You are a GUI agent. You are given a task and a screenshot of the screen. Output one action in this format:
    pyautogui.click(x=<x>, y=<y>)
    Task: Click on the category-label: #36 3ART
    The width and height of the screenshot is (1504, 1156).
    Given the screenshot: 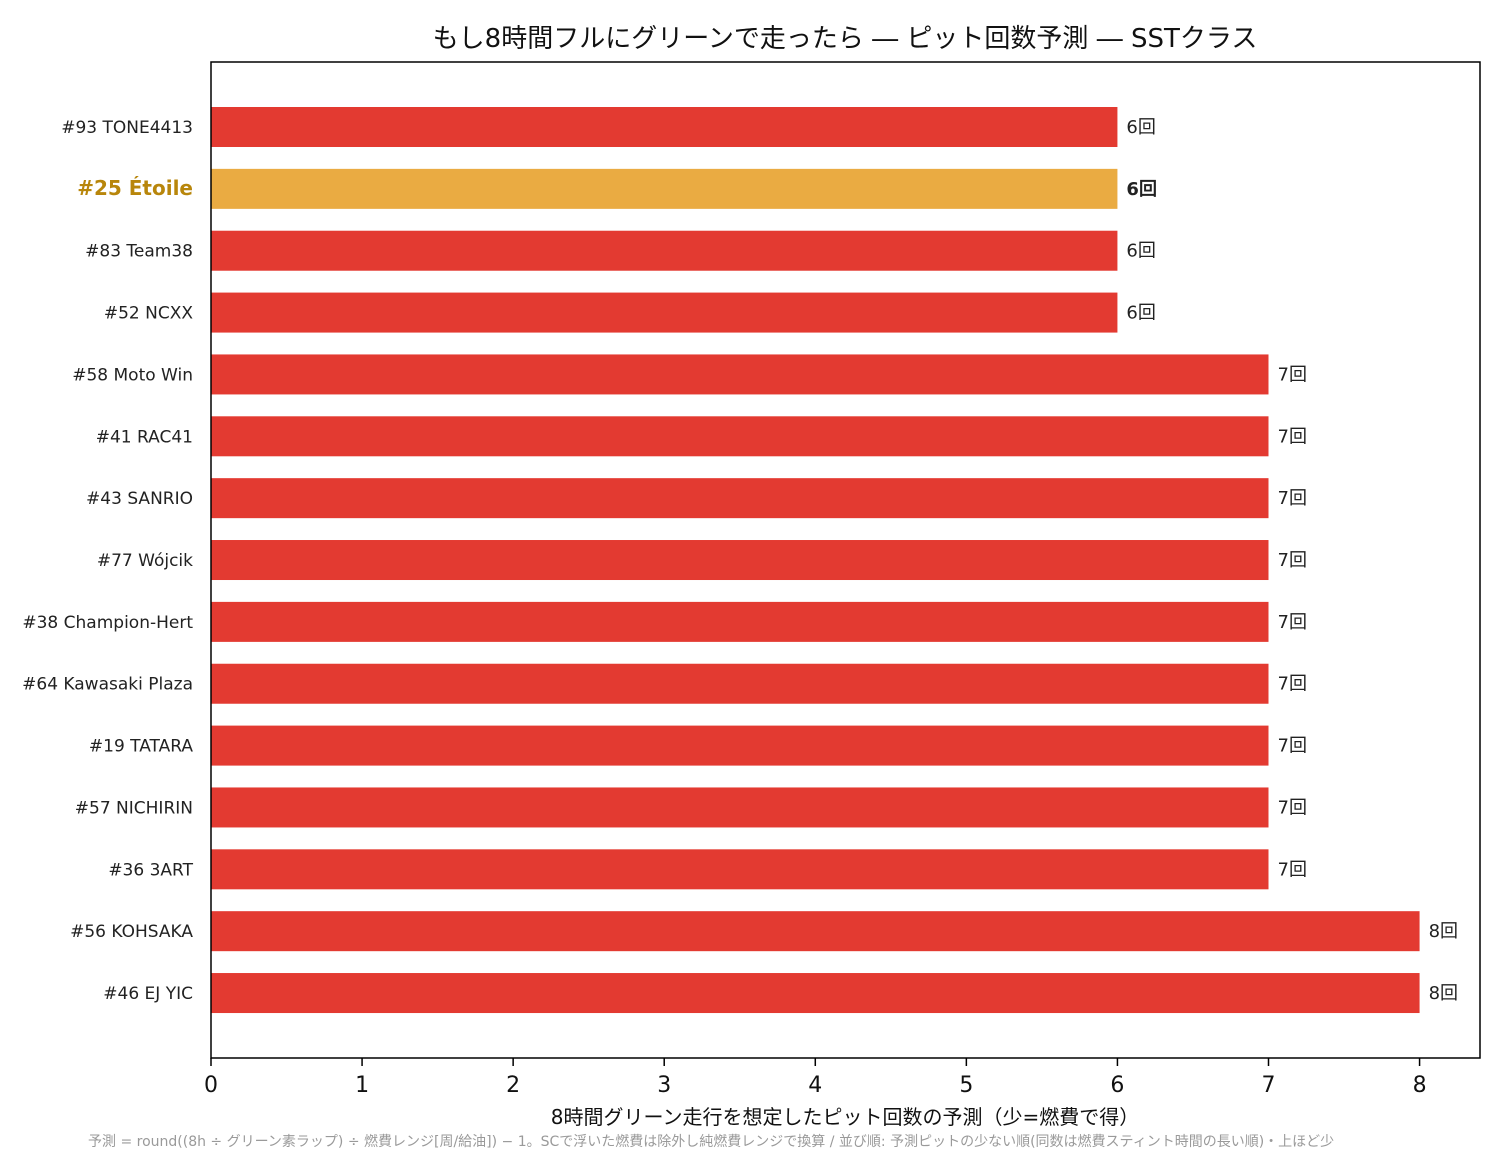 What is the action you would take?
    pyautogui.click(x=150, y=870)
    